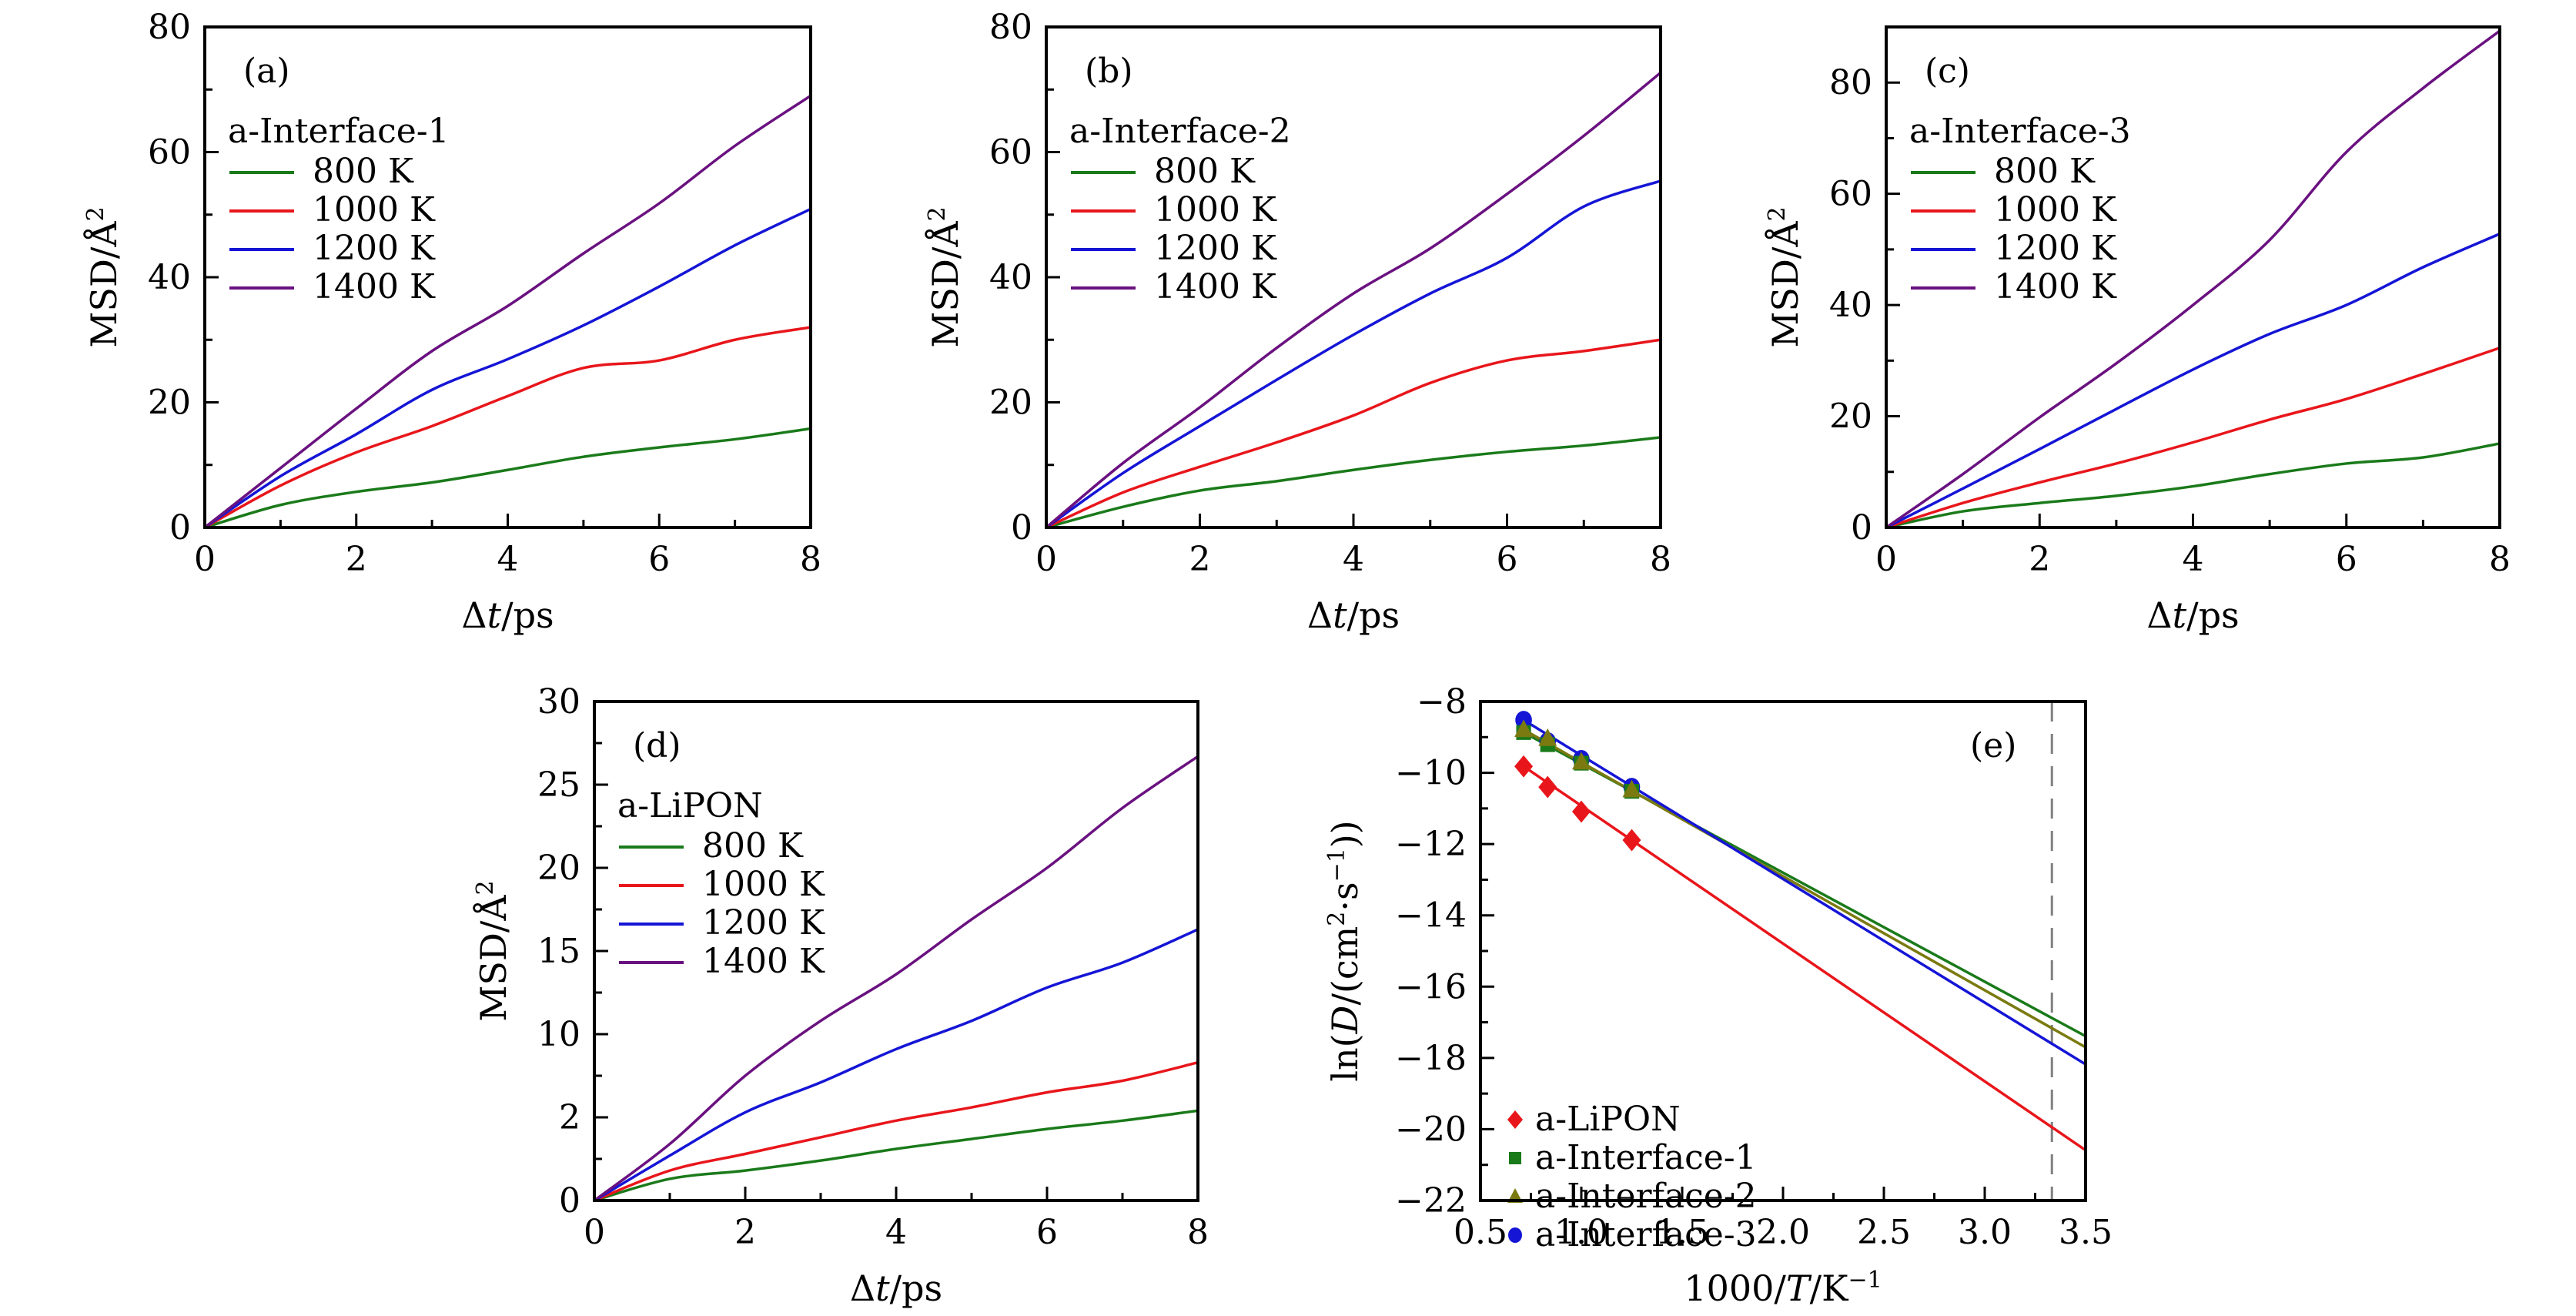 The image size is (2576, 1316). I want to click on x-axis-title: Δt/ps, so click(896, 1288).